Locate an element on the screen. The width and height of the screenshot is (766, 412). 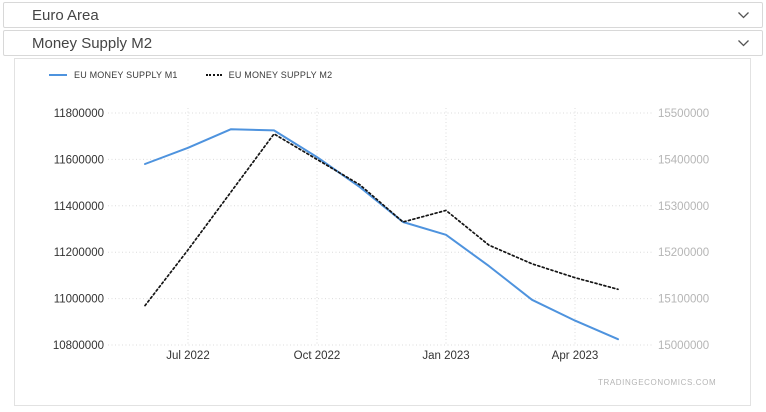
legend-line-solid-icon is located at coordinates (58, 75).